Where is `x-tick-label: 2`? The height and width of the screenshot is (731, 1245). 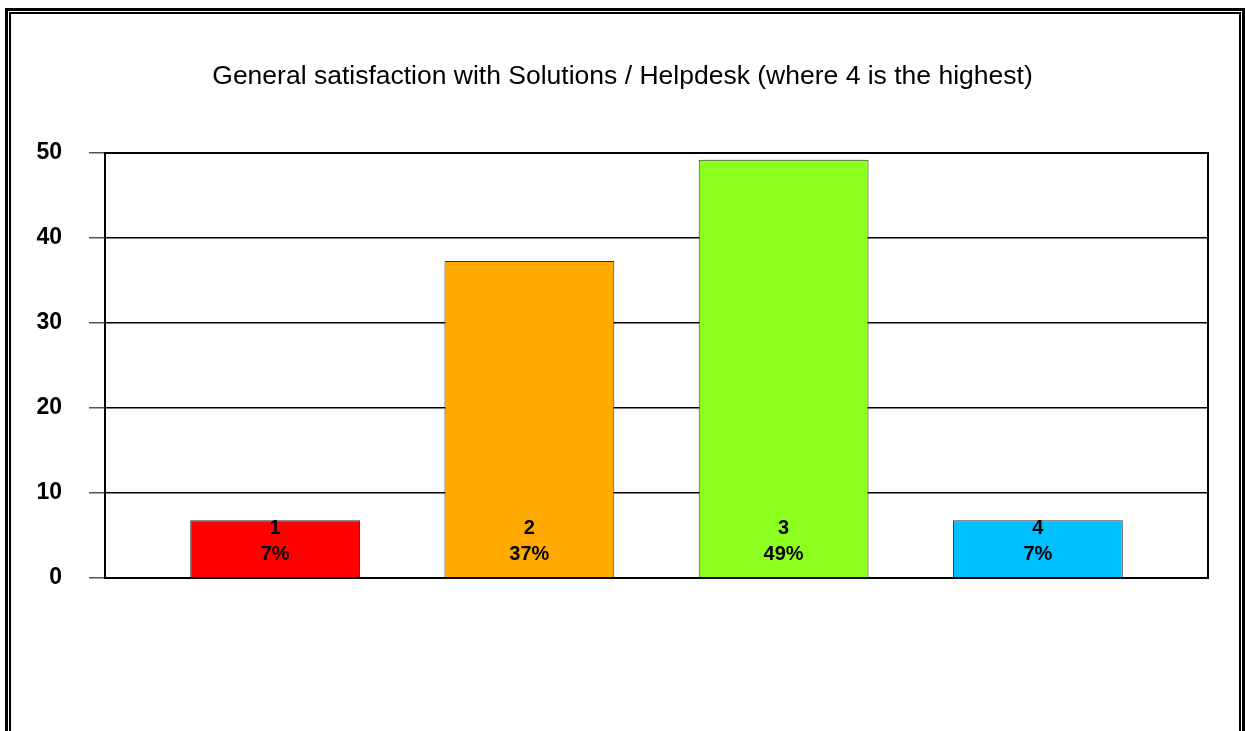
x-tick-label: 2 is located at coordinates (529, 526).